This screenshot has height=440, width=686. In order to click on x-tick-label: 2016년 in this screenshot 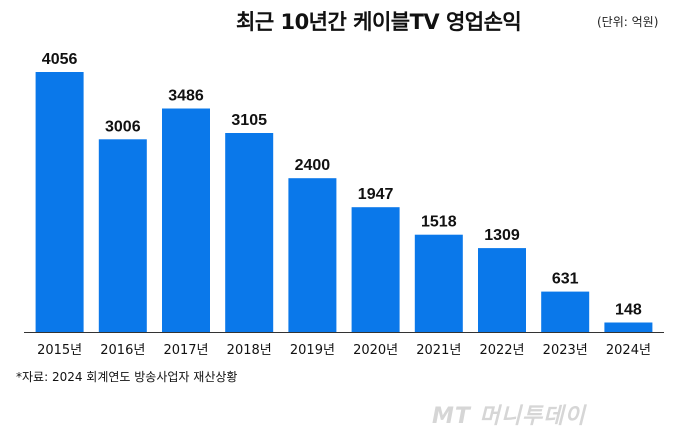, I will do `click(122, 350)`.